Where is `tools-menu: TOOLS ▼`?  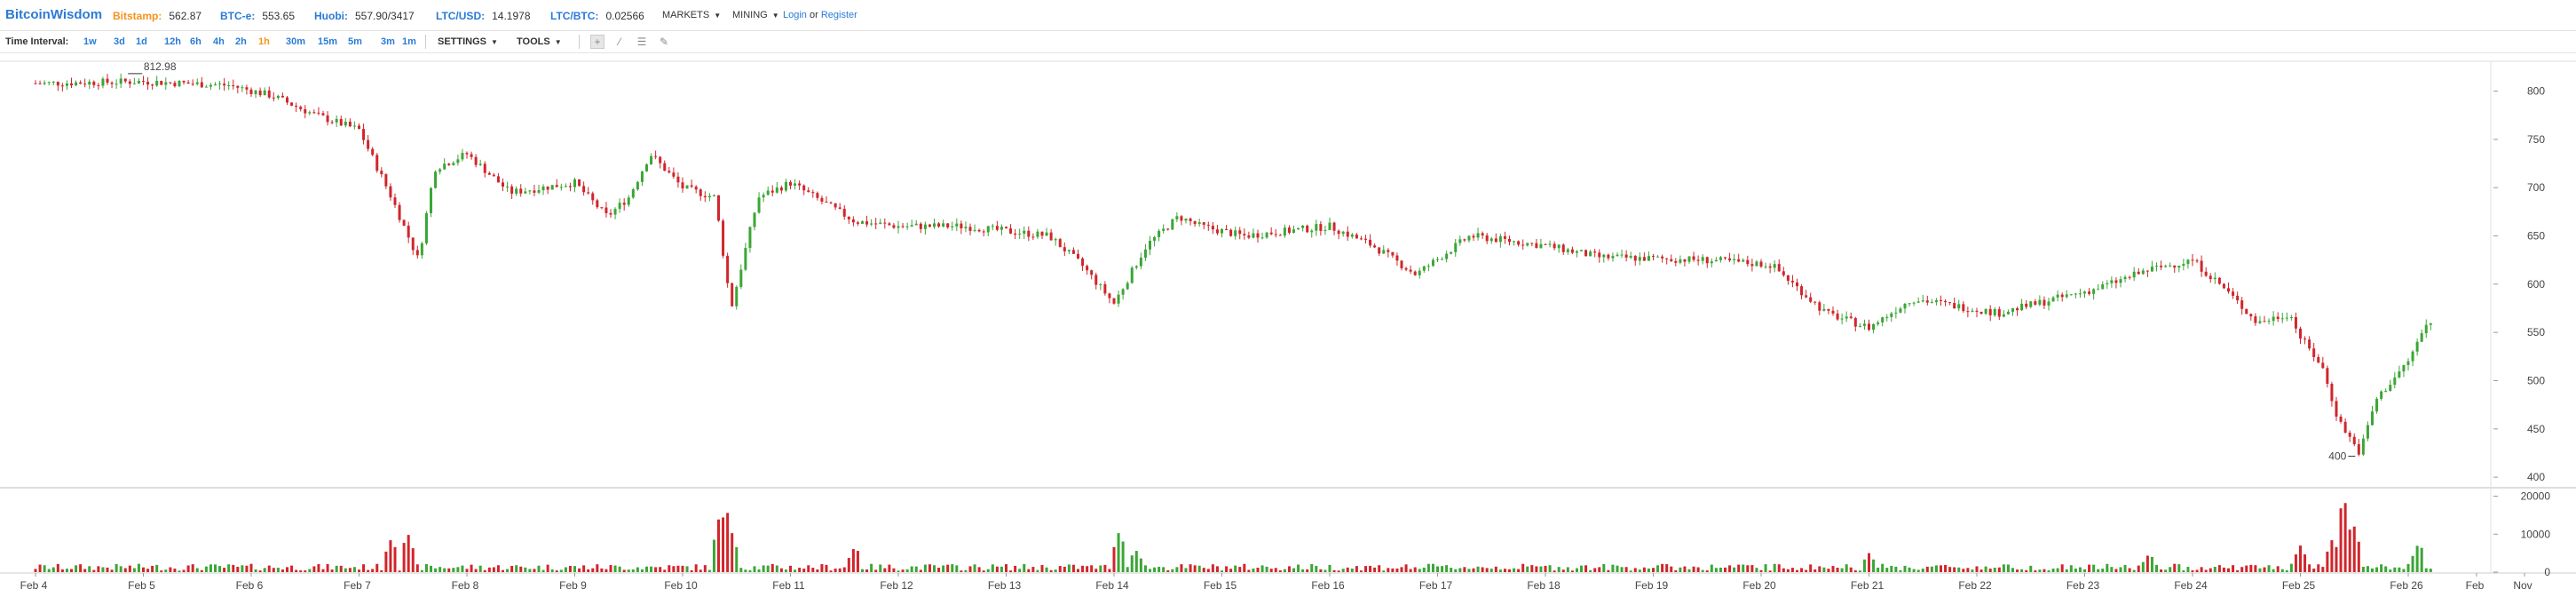 tools-menu: TOOLS ▼ is located at coordinates (539, 41).